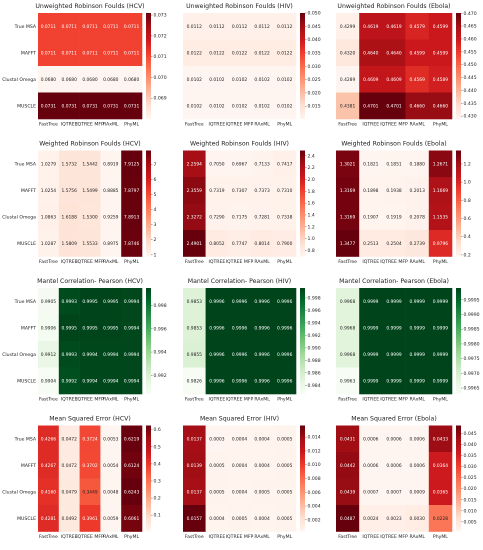  I want to click on cell-label: 0.4299, so click(348, 27).